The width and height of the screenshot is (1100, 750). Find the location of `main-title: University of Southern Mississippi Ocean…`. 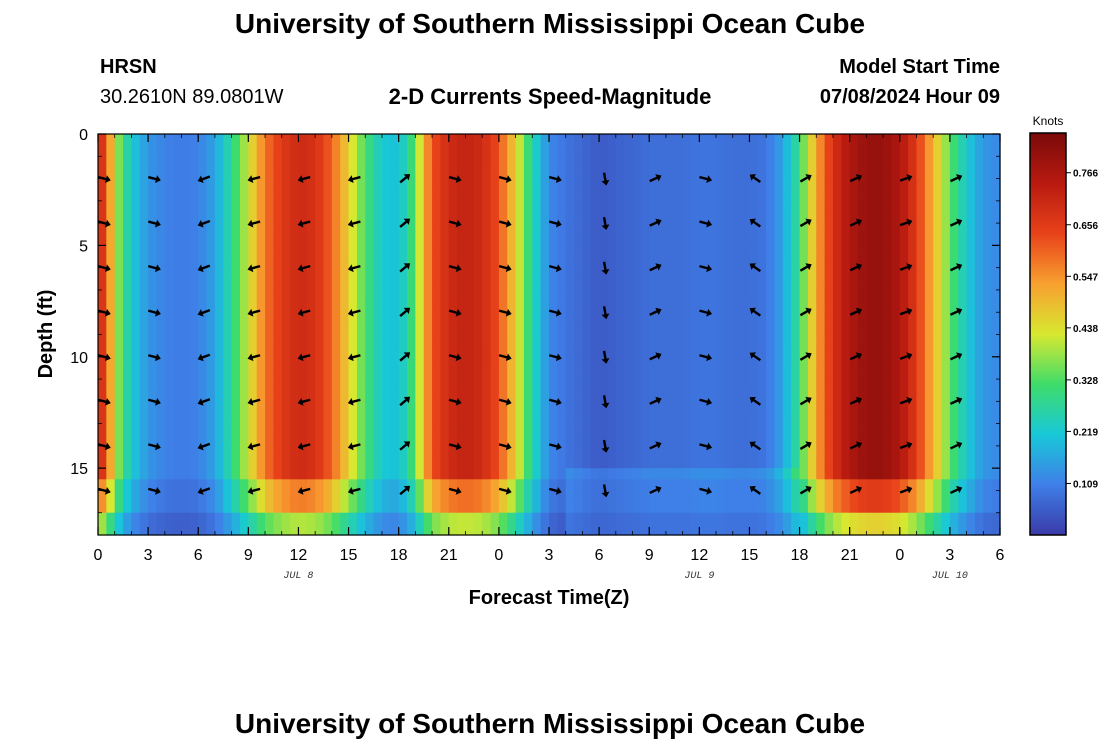

main-title: University of Southern Mississippi Ocean… is located at coordinates (550, 23).